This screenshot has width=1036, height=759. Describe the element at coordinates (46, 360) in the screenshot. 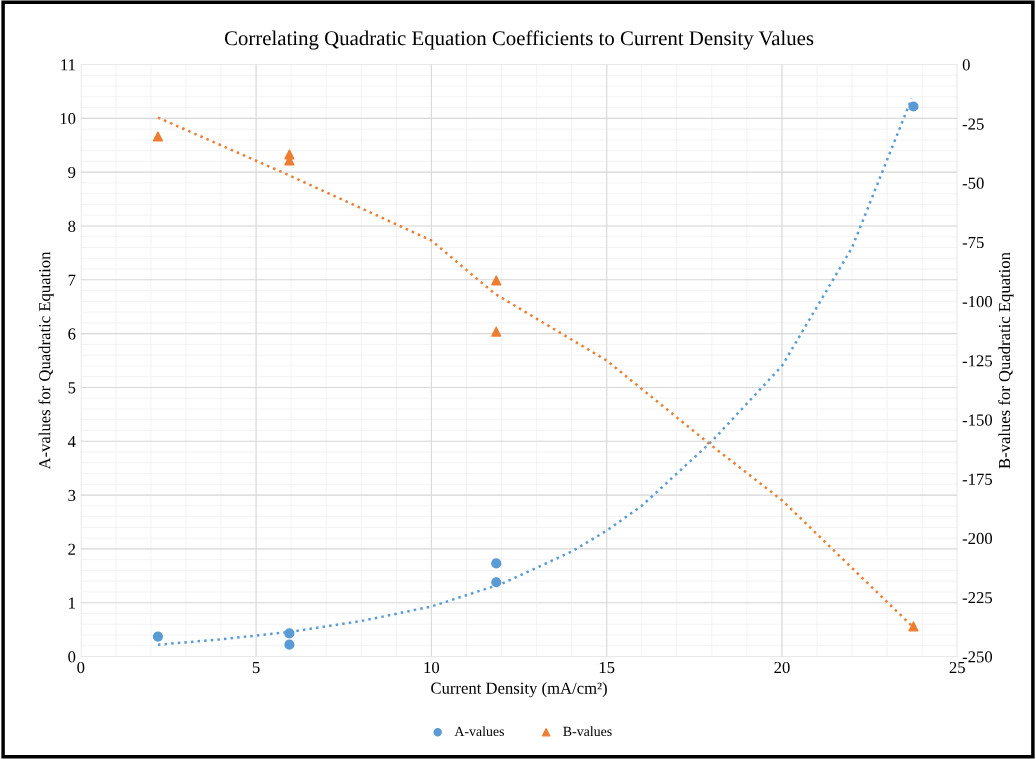

I see `y-axis-title: A-values for Quadratic Equation` at that location.